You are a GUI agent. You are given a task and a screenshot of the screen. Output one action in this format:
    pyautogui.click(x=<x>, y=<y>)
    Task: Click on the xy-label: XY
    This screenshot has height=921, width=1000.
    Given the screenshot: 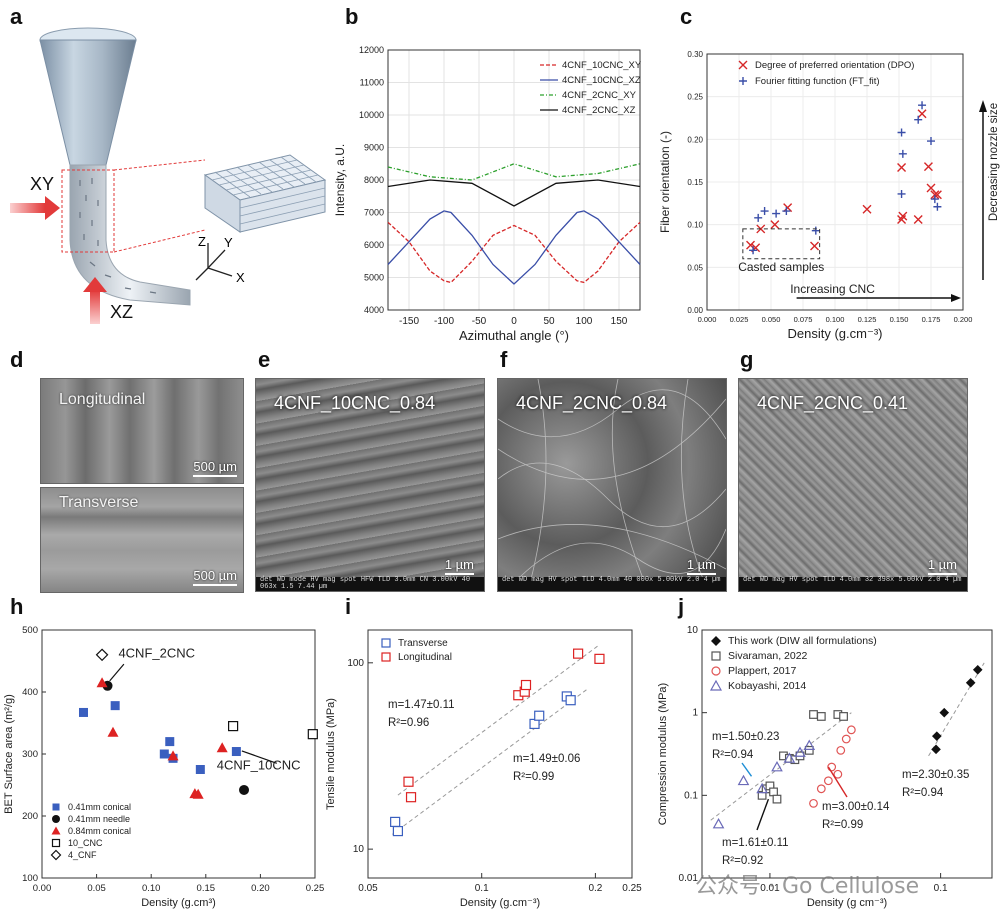 What is the action you would take?
    pyautogui.click(x=42, y=184)
    